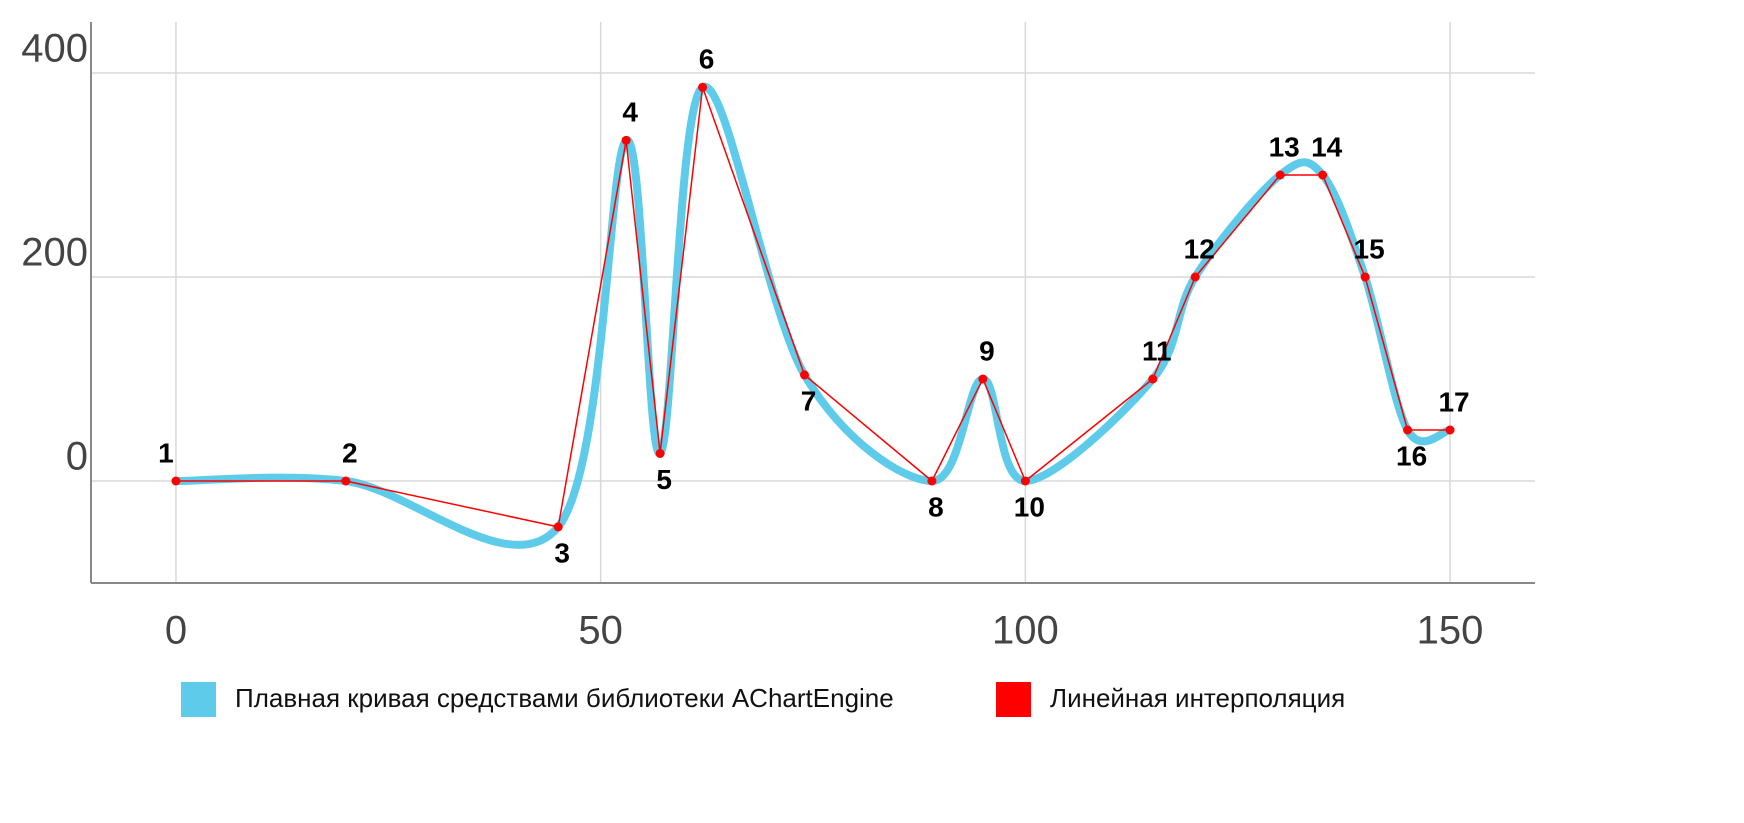  I want to click on x-tick-label: 0, so click(176, 631).